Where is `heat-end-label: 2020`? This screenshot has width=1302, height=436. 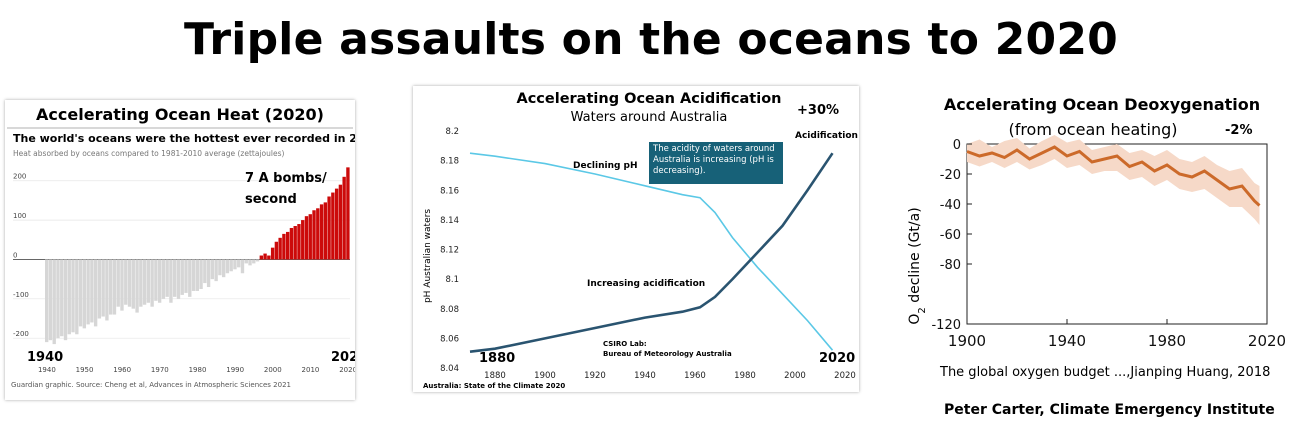 heat-end-label: 2020 is located at coordinates (343, 357).